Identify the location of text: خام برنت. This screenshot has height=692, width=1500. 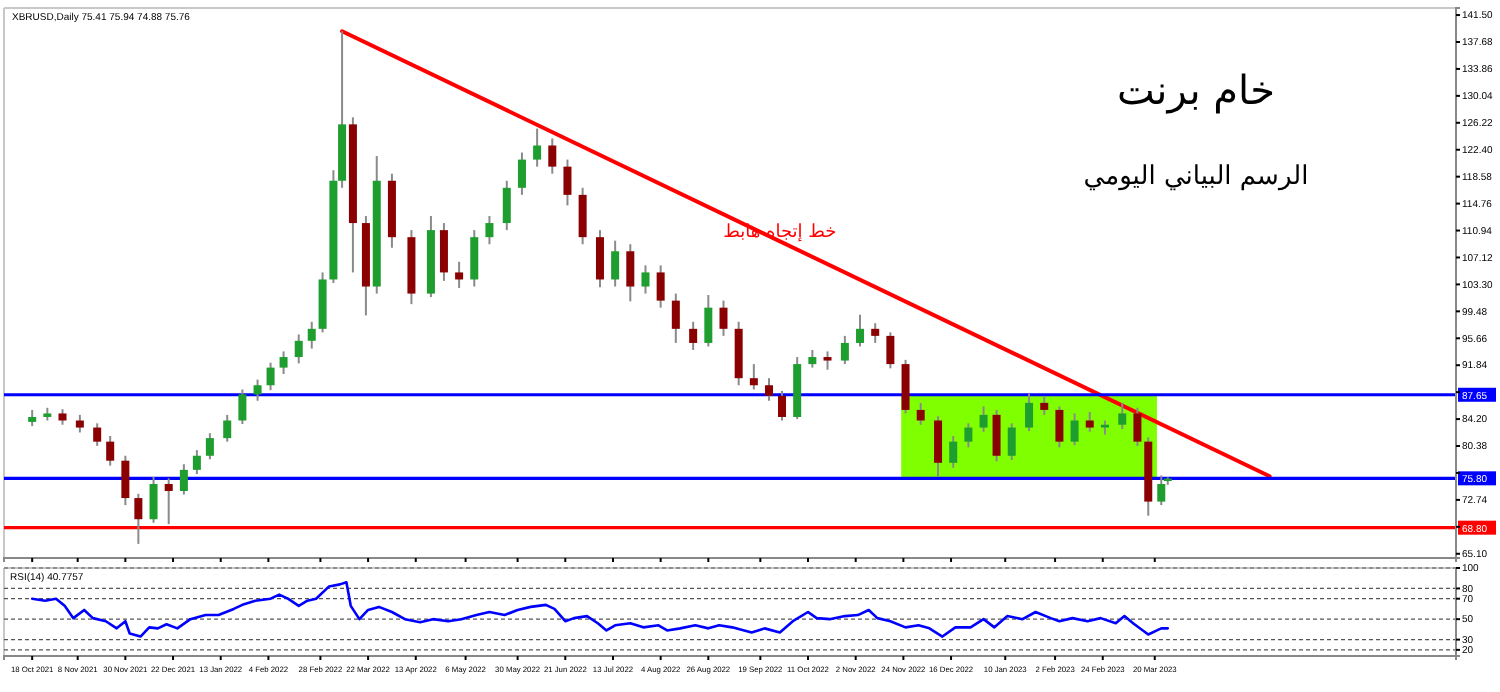
(1196, 90).